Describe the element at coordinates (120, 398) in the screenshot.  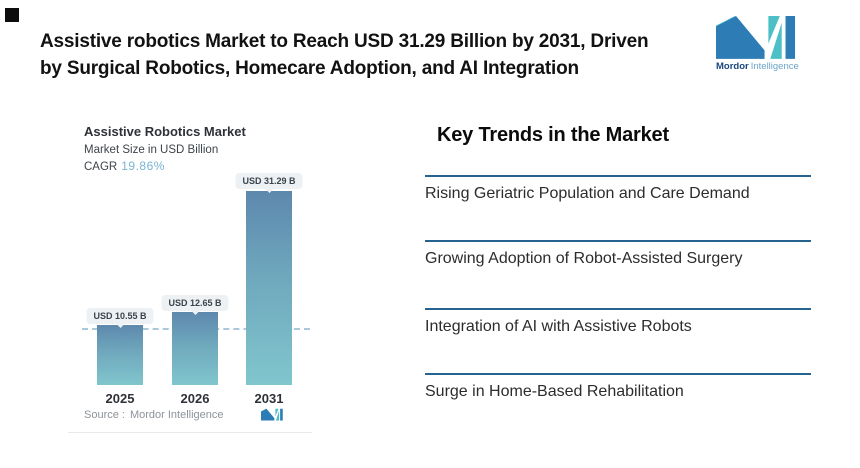
I see `axis-label-2025: 2025` at that location.